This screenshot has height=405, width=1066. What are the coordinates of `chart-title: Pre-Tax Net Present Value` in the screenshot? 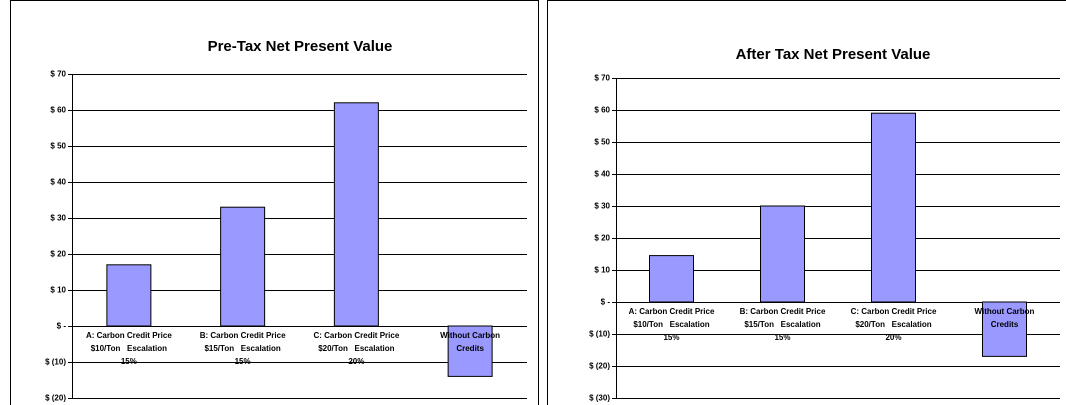 It's located at (300, 46).